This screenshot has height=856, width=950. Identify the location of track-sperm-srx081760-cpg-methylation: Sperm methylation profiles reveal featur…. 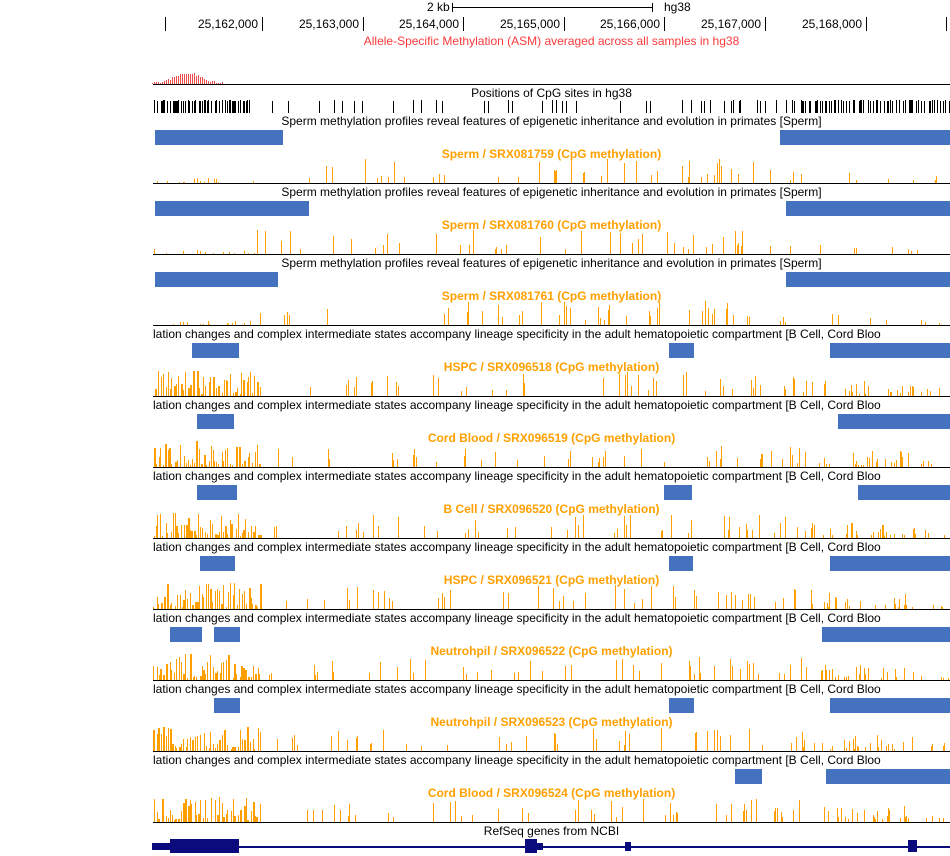
(475, 221).